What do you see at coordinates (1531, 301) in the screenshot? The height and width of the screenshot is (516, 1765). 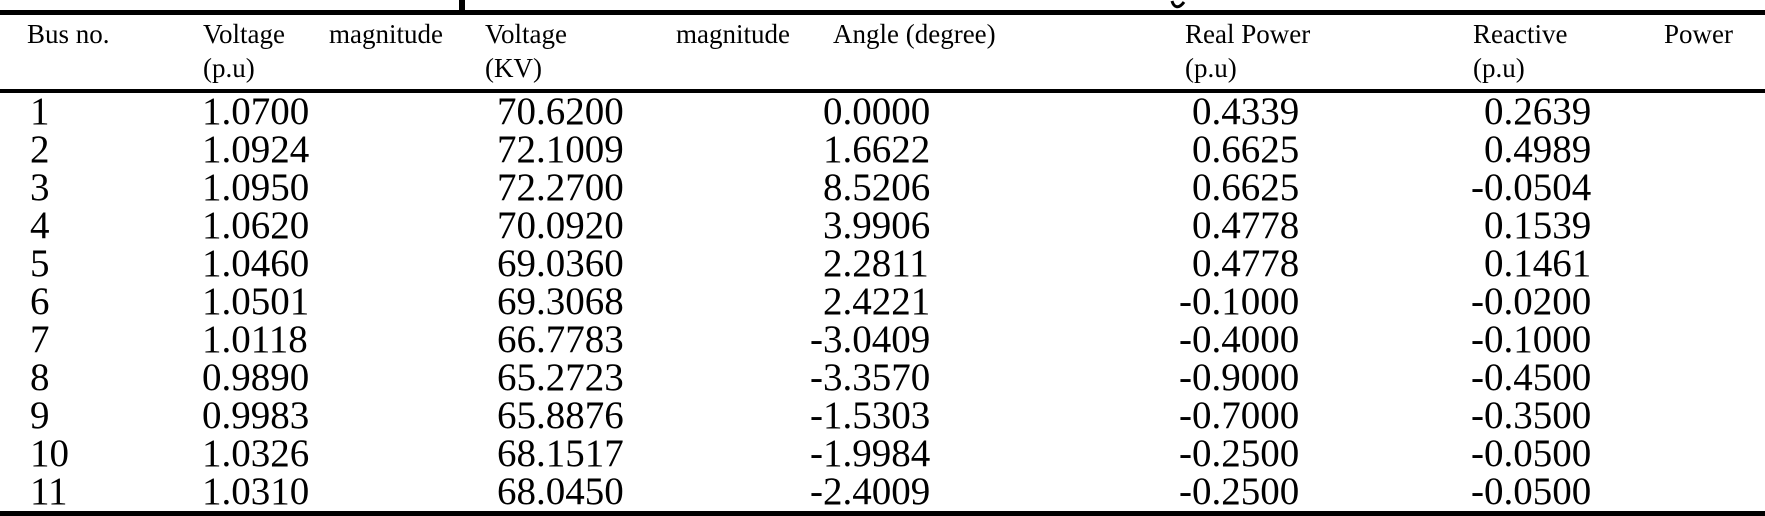 I see `cell-value: -0.0200` at bounding box center [1531, 301].